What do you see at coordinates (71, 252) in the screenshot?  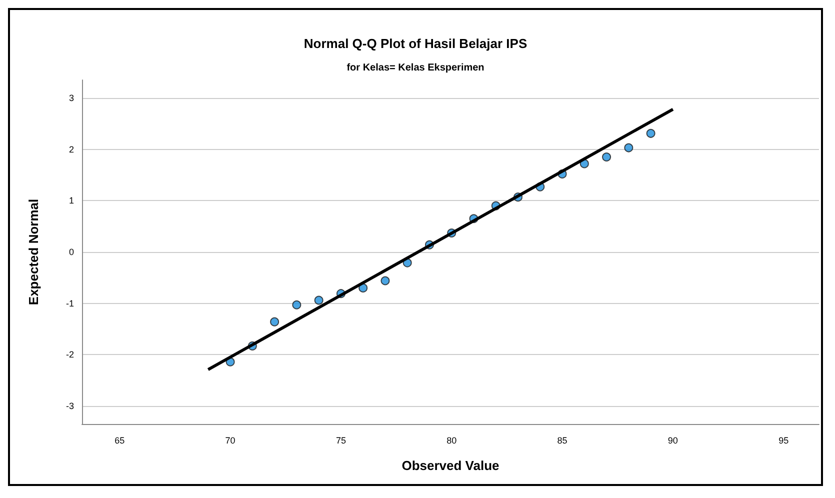 I see `y-tick-label: 0` at bounding box center [71, 252].